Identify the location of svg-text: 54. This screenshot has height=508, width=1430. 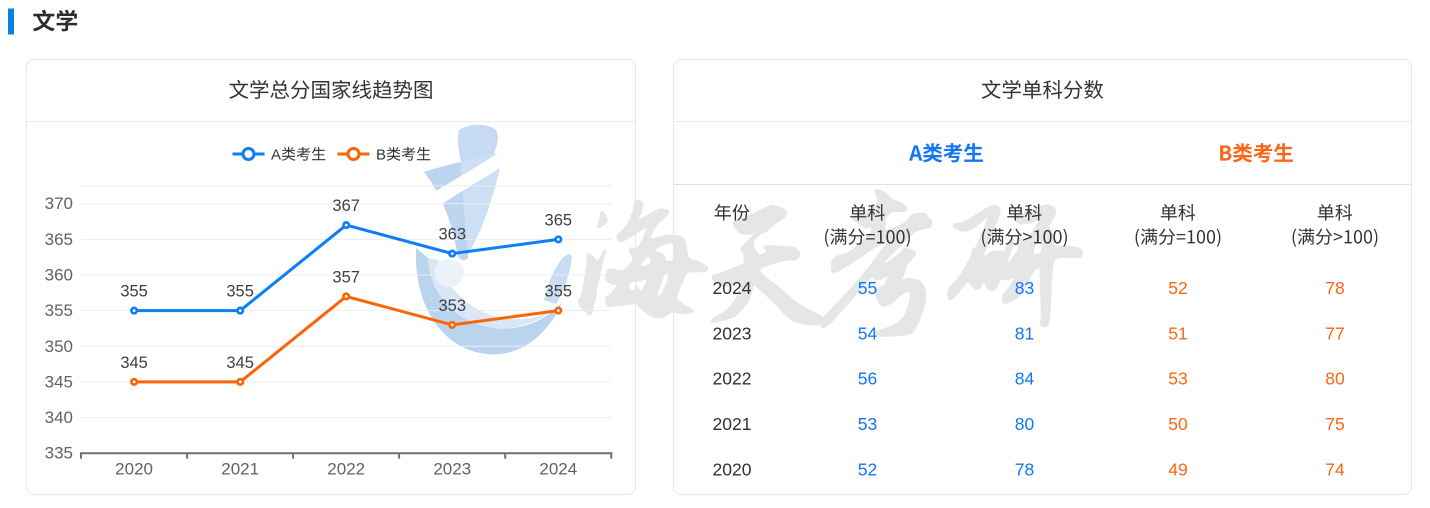
(868, 333).